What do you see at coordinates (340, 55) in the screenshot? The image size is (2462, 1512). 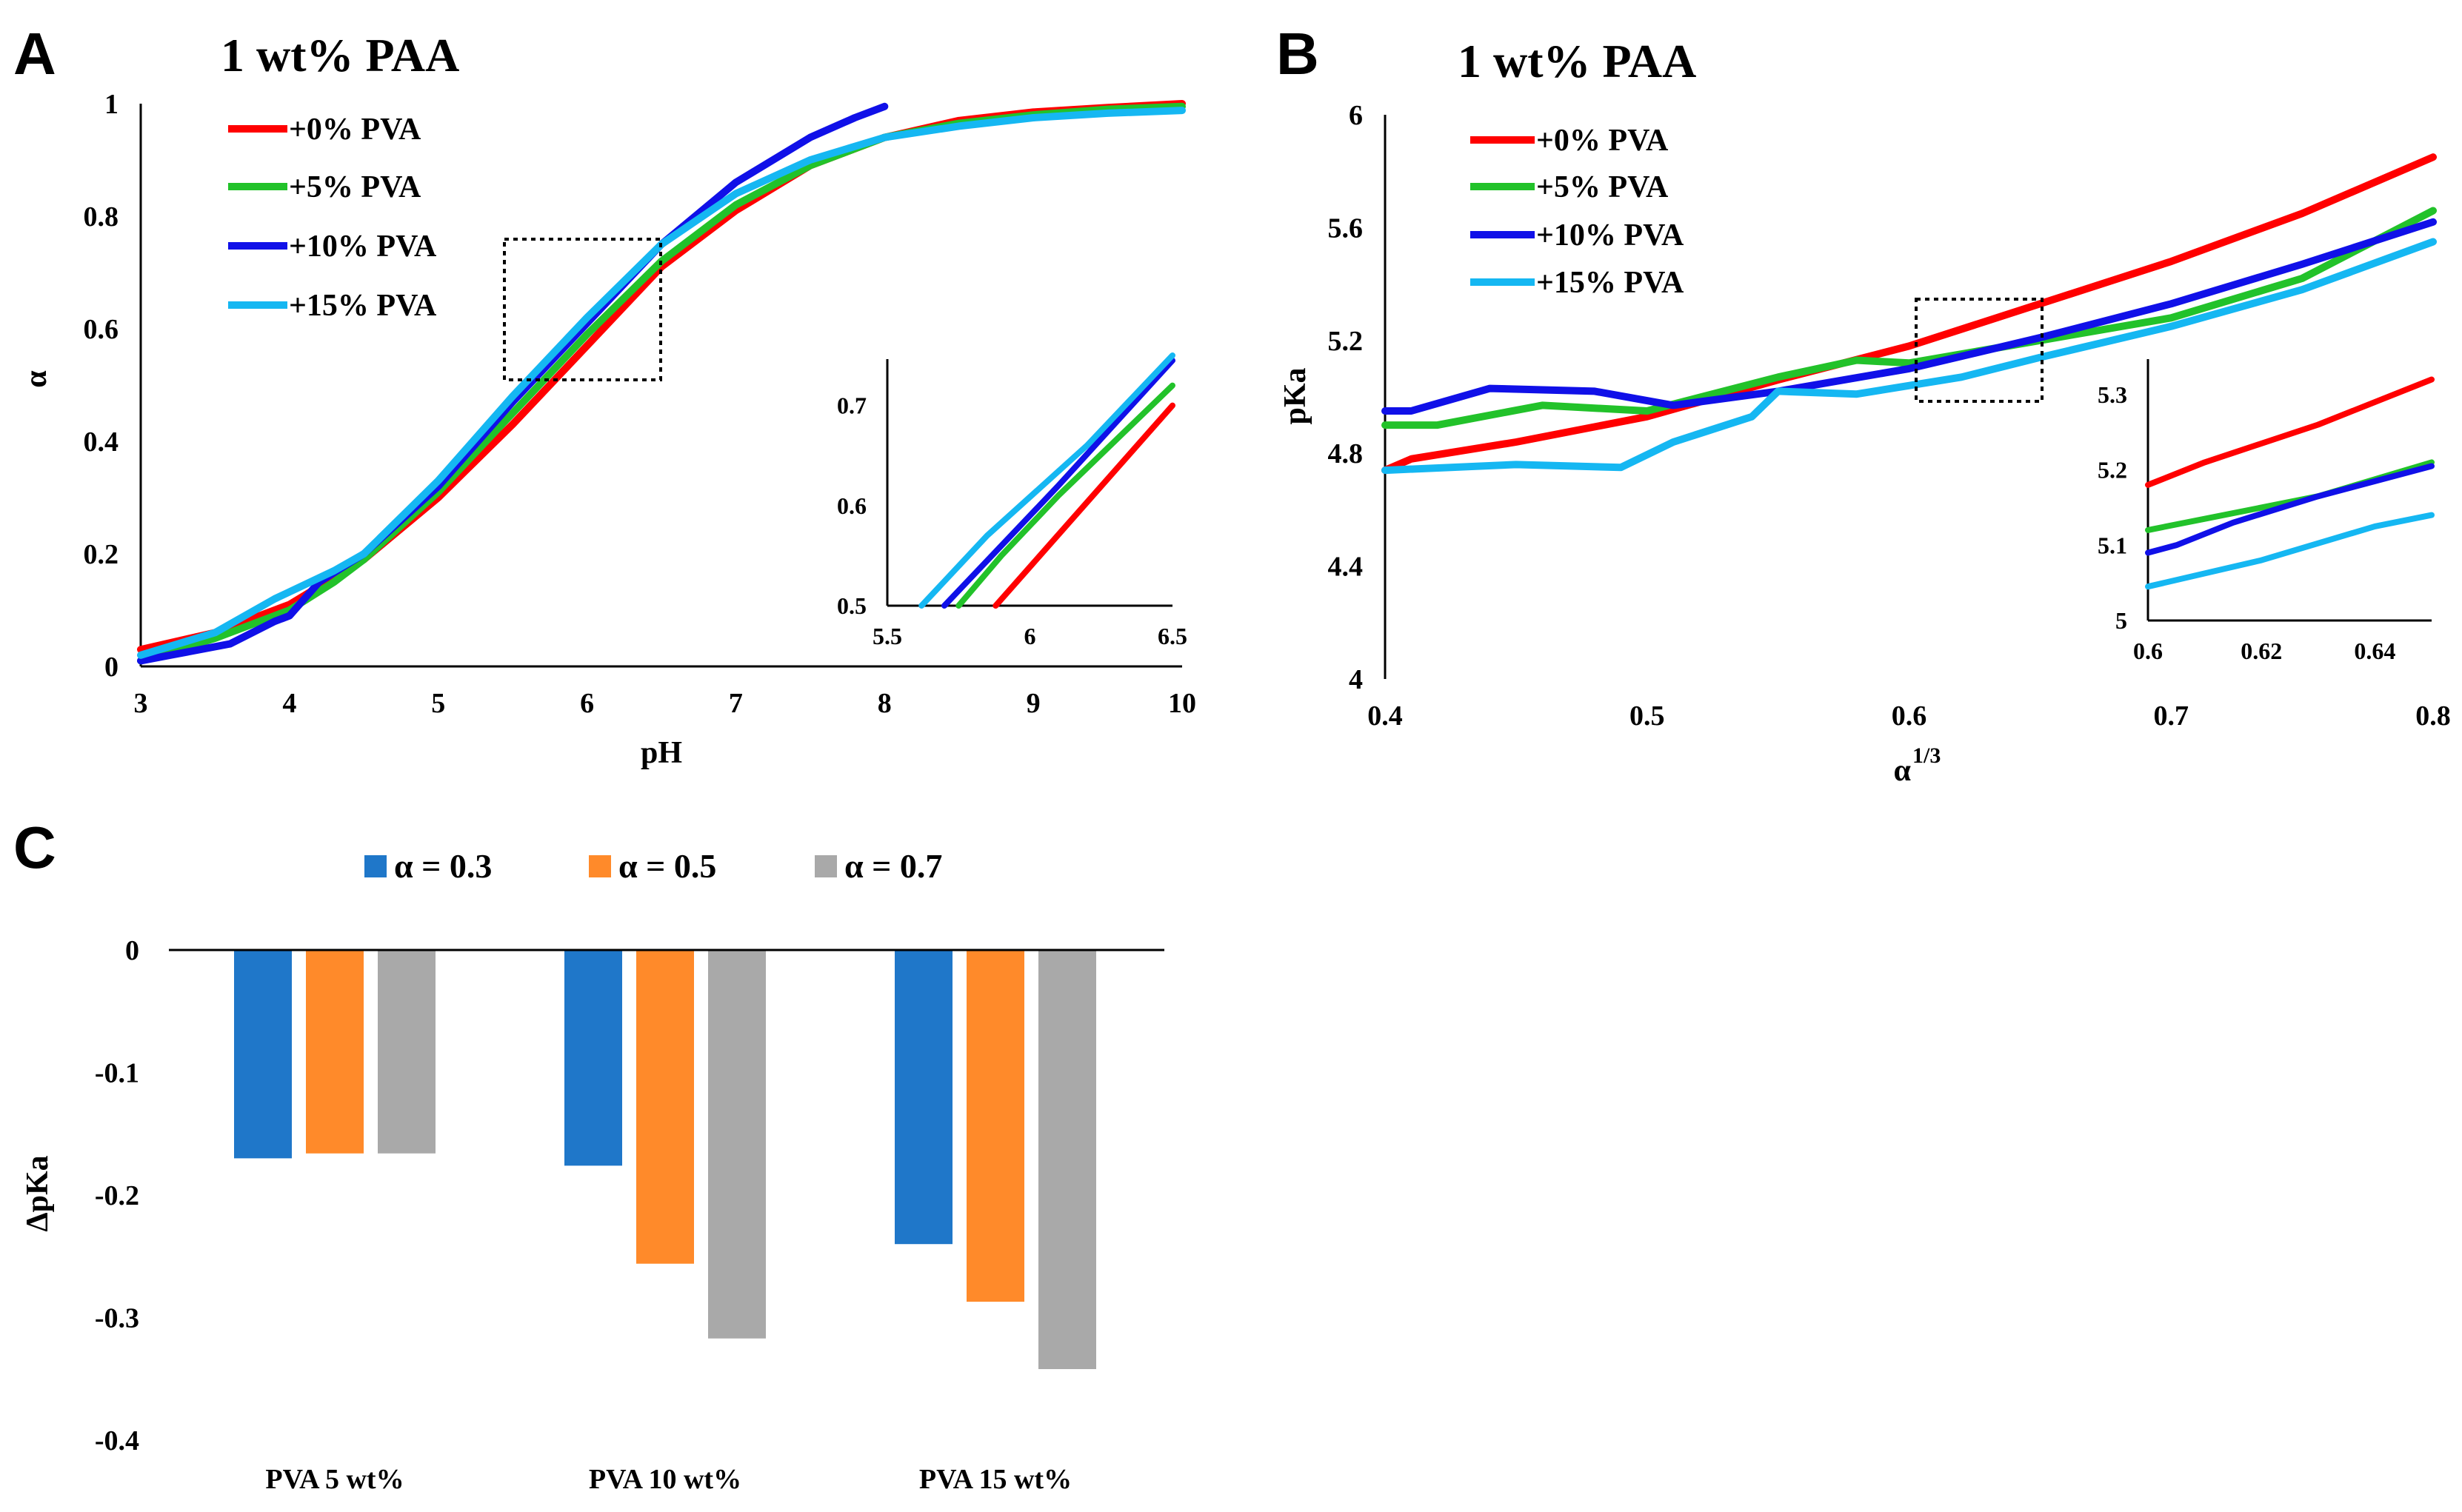 I see `panel-a-title: 1 wt% PAA` at bounding box center [340, 55].